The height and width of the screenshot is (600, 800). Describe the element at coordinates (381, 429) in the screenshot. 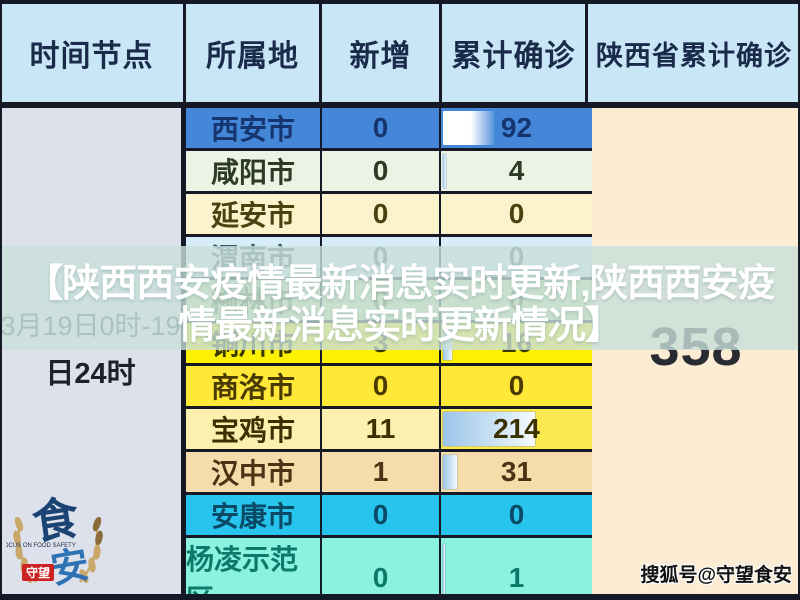

I see `new-cases-cell: 11` at that location.